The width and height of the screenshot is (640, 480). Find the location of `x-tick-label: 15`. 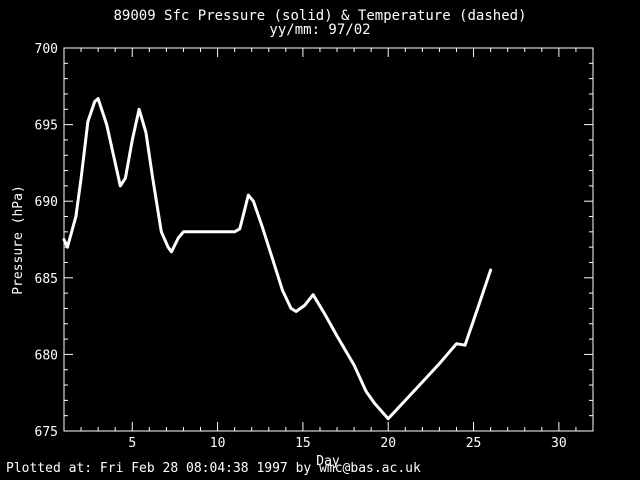

x-tick-label: 15 is located at coordinates (303, 443).